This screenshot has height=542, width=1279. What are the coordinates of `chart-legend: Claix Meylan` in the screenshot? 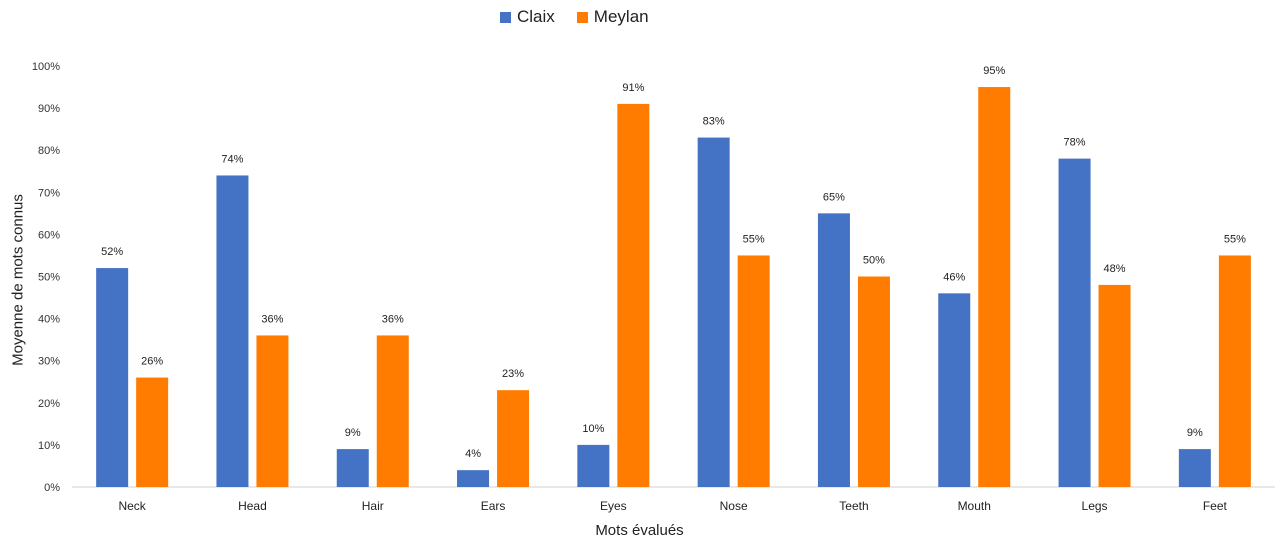 It's located at (574, 17).